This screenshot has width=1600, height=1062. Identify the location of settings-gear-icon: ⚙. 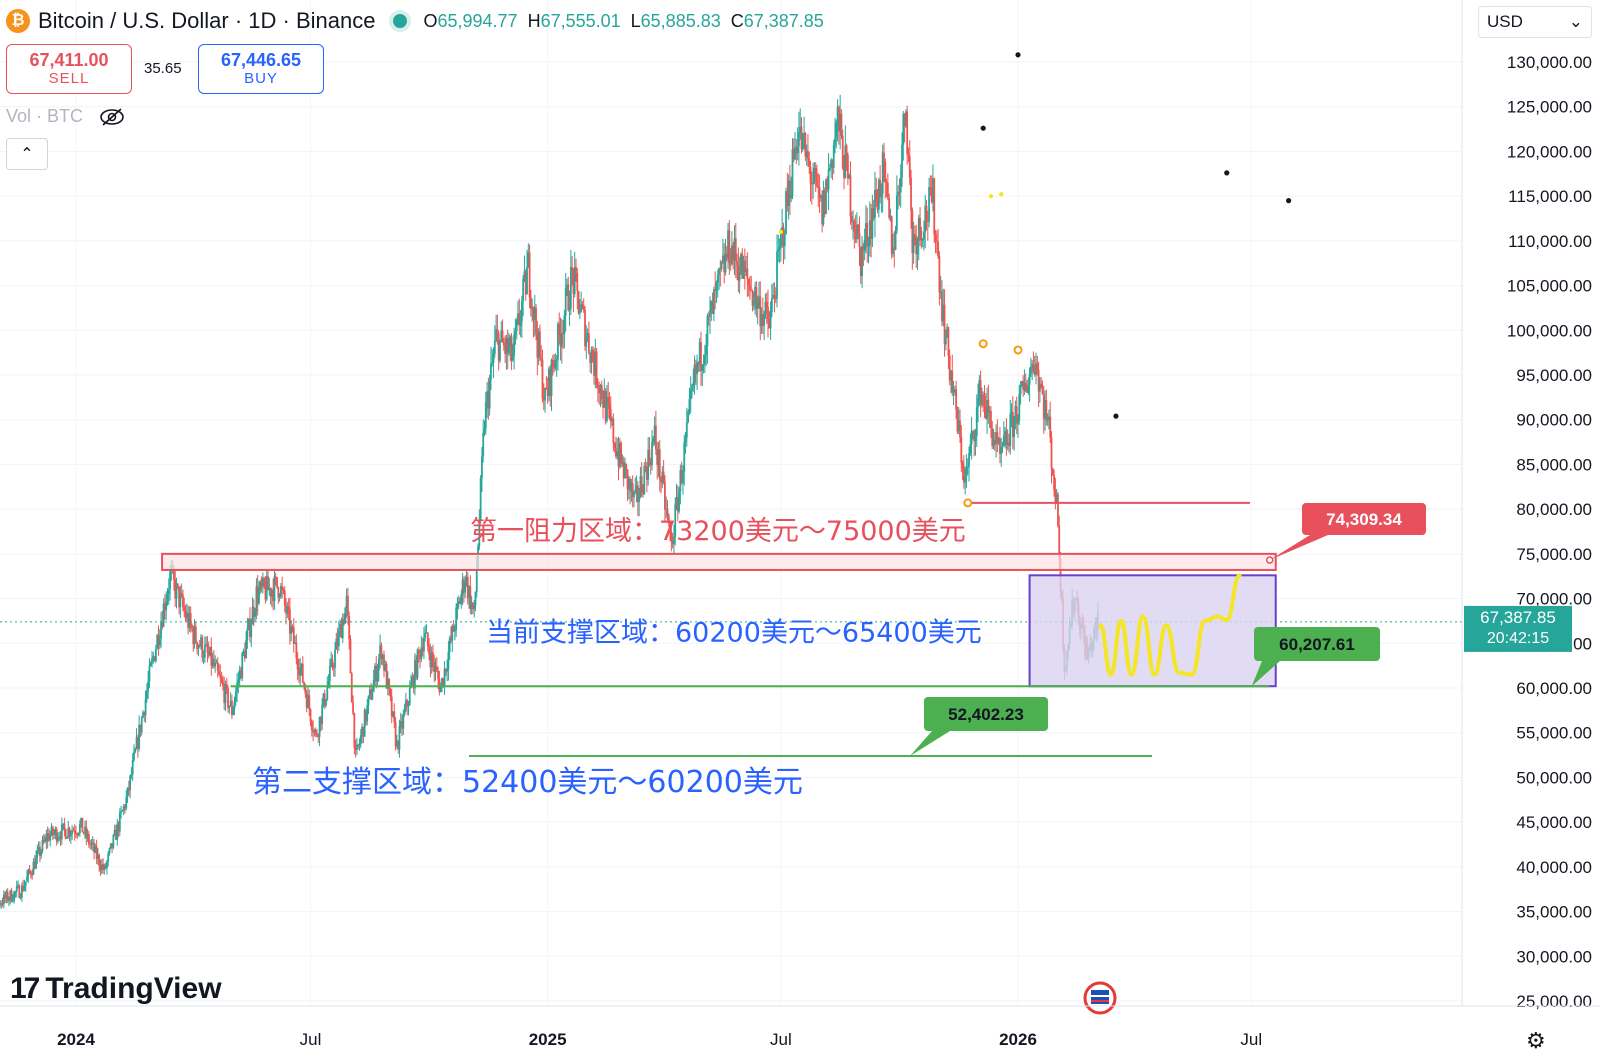
(1536, 1040).